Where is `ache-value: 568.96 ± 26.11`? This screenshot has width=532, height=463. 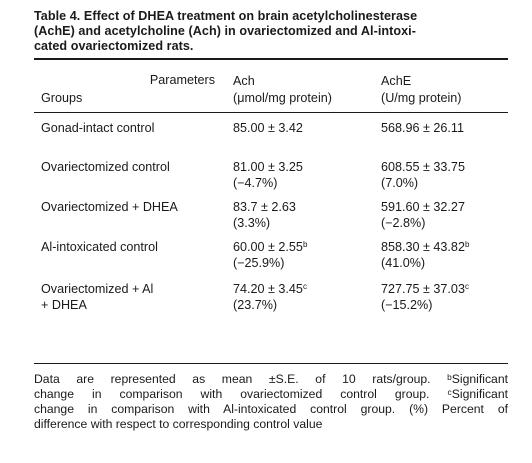
ache-value: 568.96 ± 26.11 is located at coordinates (422, 128).